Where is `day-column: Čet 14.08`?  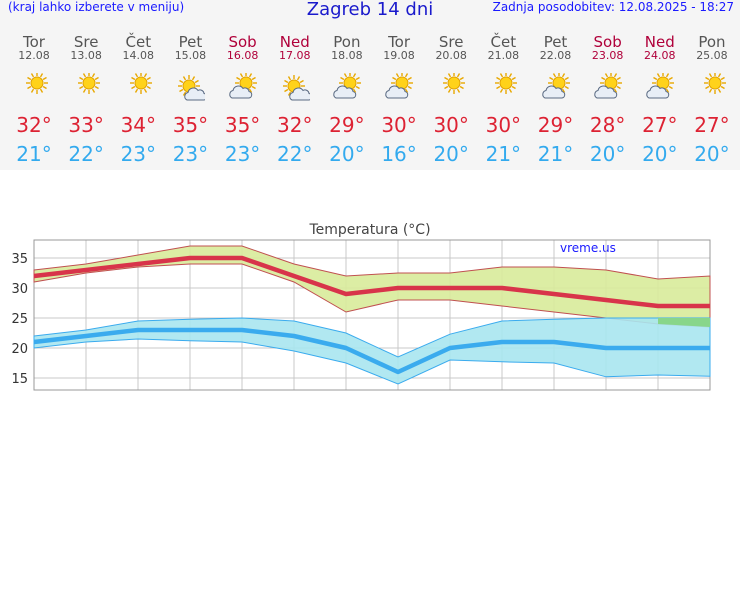
day-column: Čet 14.08 is located at coordinates (138, 48).